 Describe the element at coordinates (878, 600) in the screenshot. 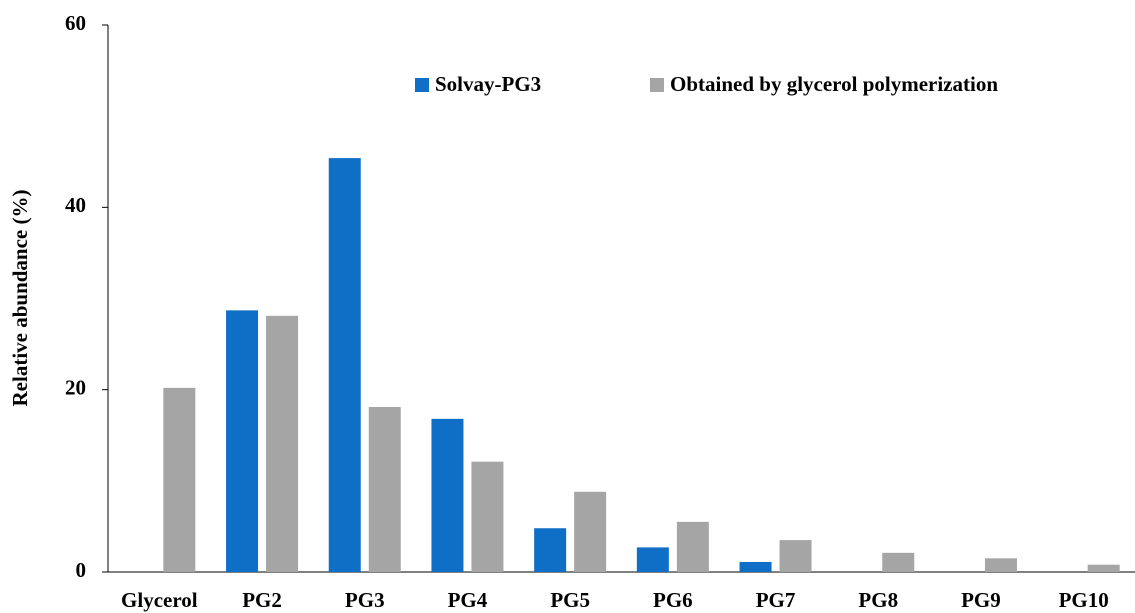

I see `x-tick-label: PG8` at that location.